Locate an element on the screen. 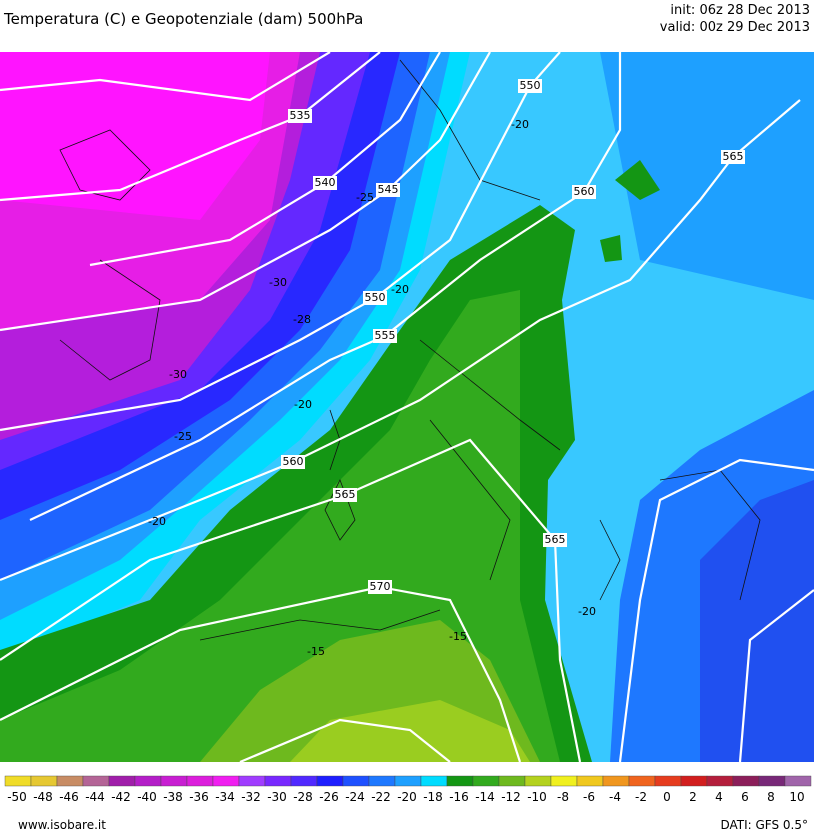 This screenshot has width=814, height=835. colorbar-label: -46 is located at coordinates (69, 797).